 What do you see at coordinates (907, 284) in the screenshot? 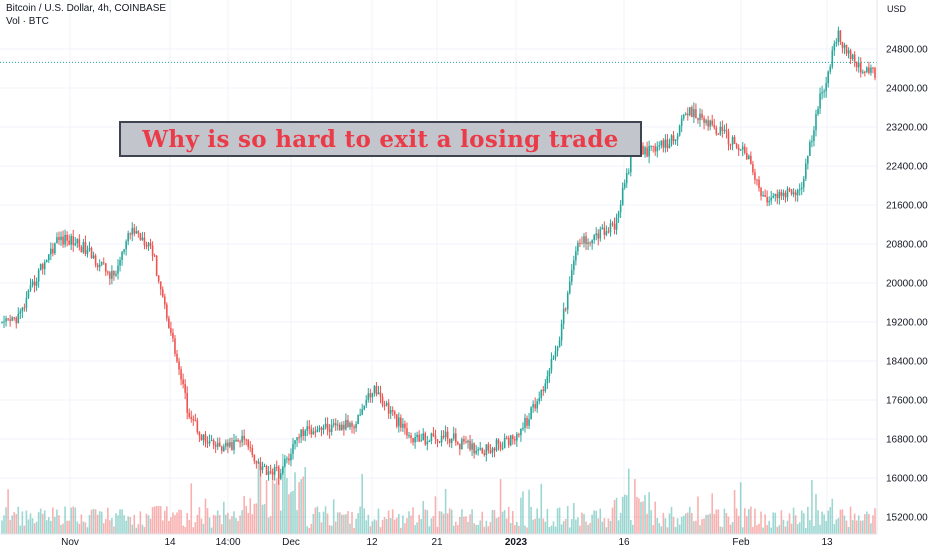
I see `price-tick-label: 20000.00` at bounding box center [907, 284].